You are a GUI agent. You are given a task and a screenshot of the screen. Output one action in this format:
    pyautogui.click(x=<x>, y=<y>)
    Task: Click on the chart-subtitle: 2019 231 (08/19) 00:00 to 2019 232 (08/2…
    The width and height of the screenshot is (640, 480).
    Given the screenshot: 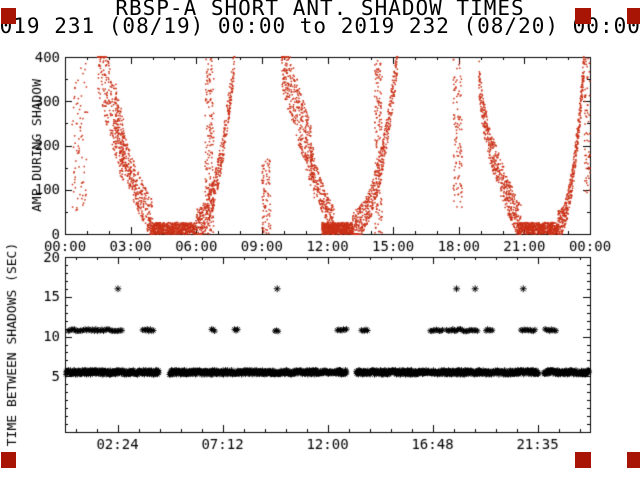 What is the action you would take?
    pyautogui.click(x=320, y=26)
    